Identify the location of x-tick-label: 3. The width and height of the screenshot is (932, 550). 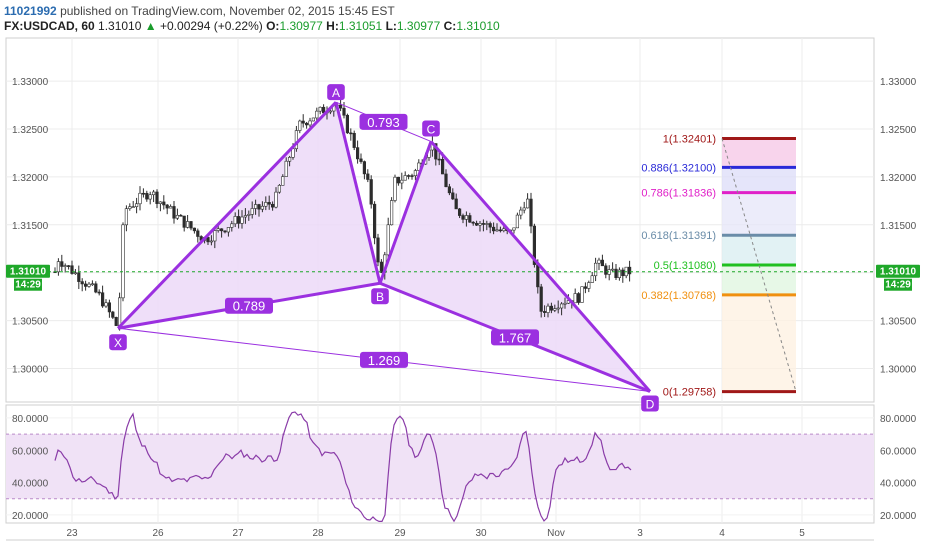
(640, 533).